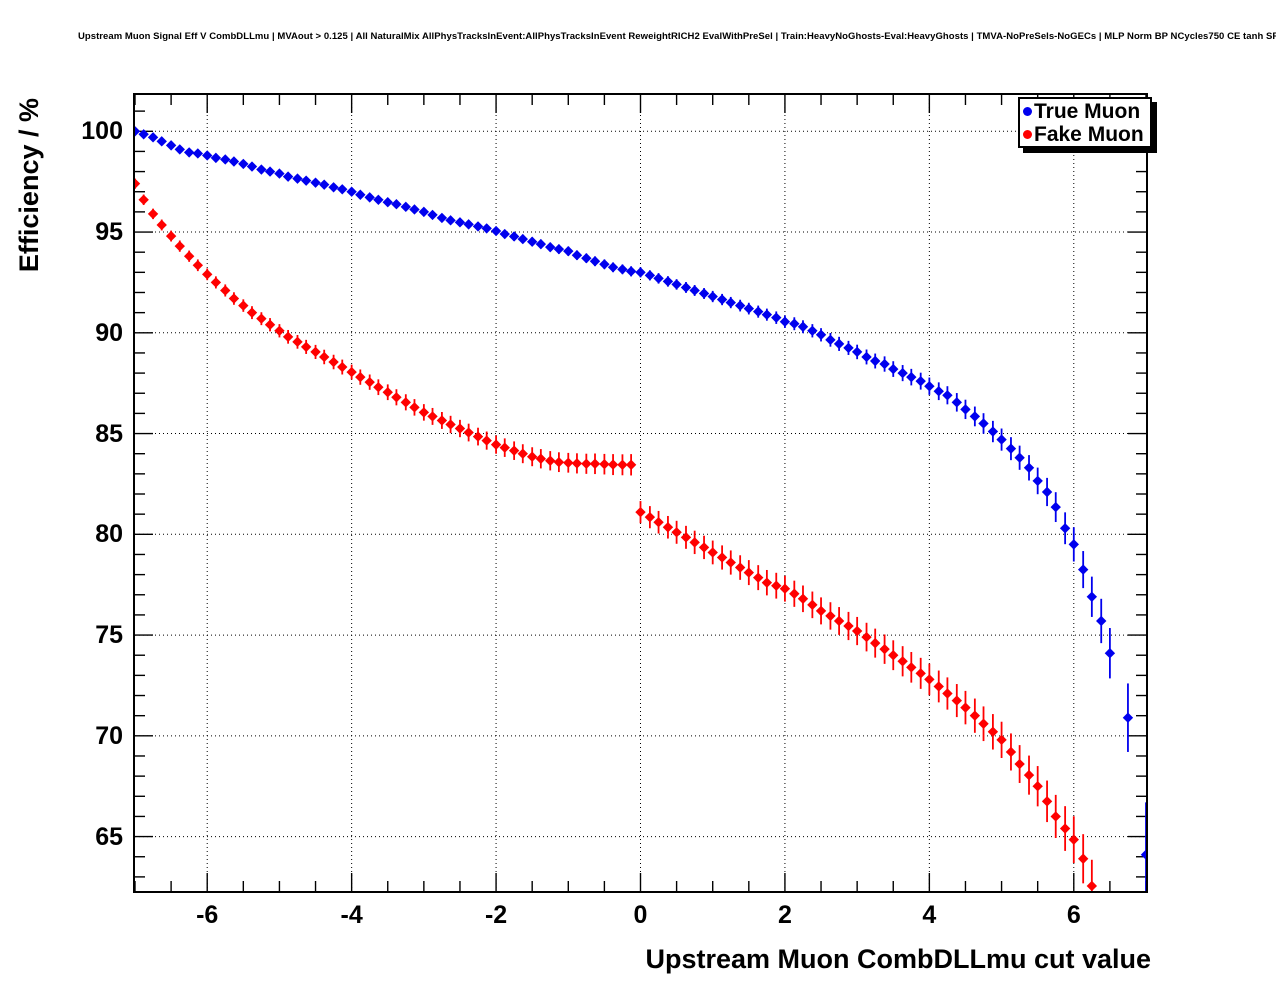  What do you see at coordinates (109, 433) in the screenshot?
I see `y-tick-label: 85` at bounding box center [109, 433].